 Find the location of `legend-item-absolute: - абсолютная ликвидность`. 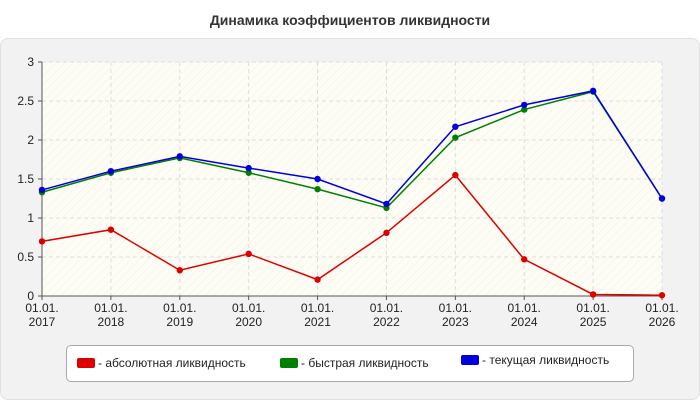

legend-item-absolute: - абсолютная ликвидность is located at coordinates (161, 363).